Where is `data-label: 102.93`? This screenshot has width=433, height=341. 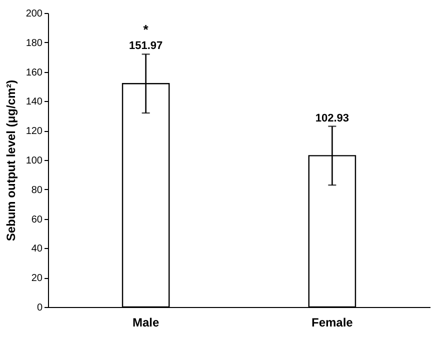 data-label: 102.93 is located at coordinates (332, 118).